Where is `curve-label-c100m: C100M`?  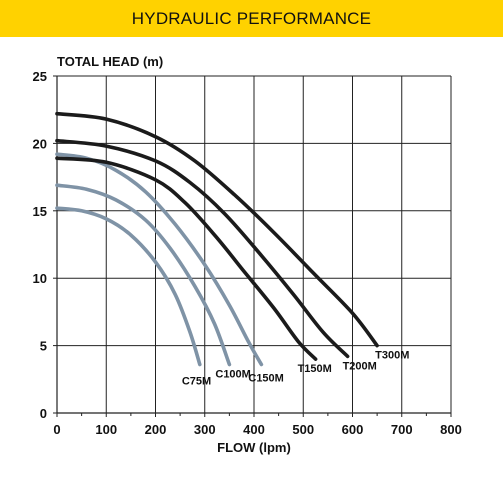 curve-label-c100m: C100M is located at coordinates (232, 374).